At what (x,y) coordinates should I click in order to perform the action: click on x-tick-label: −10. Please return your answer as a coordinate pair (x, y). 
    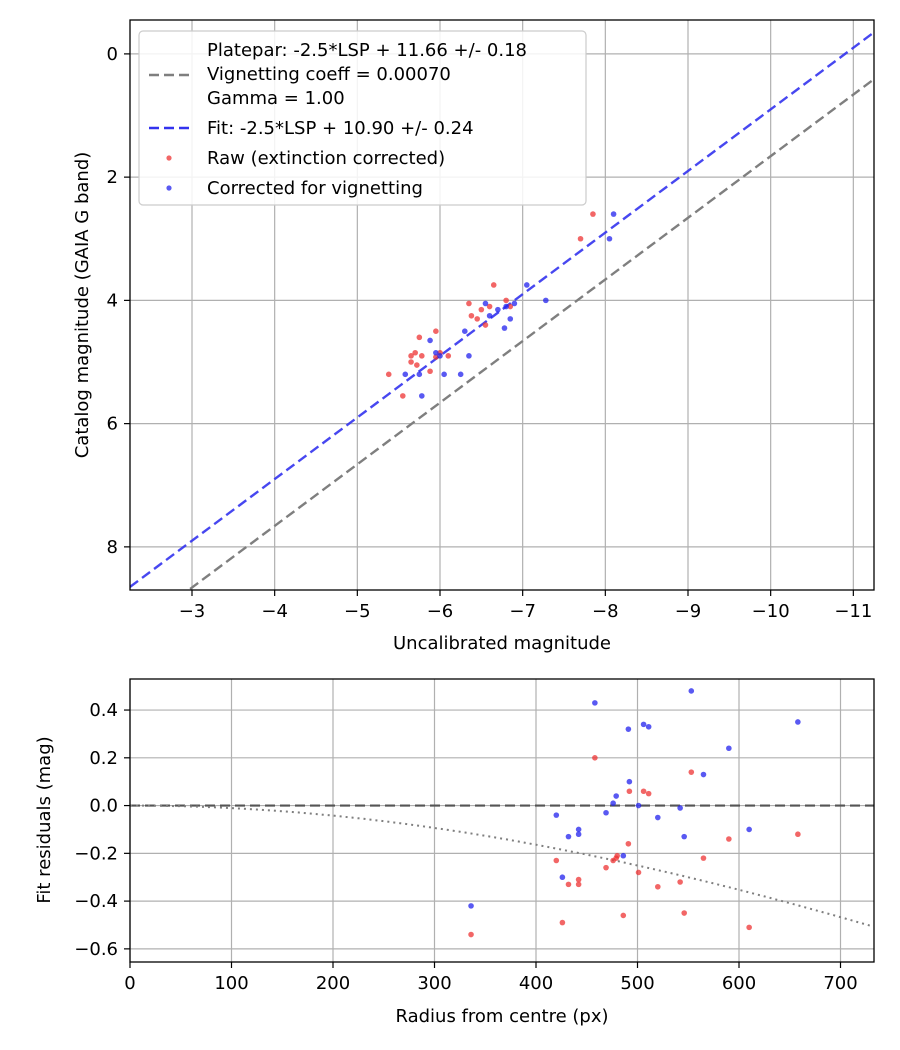
    Looking at the image, I should click on (771, 611).